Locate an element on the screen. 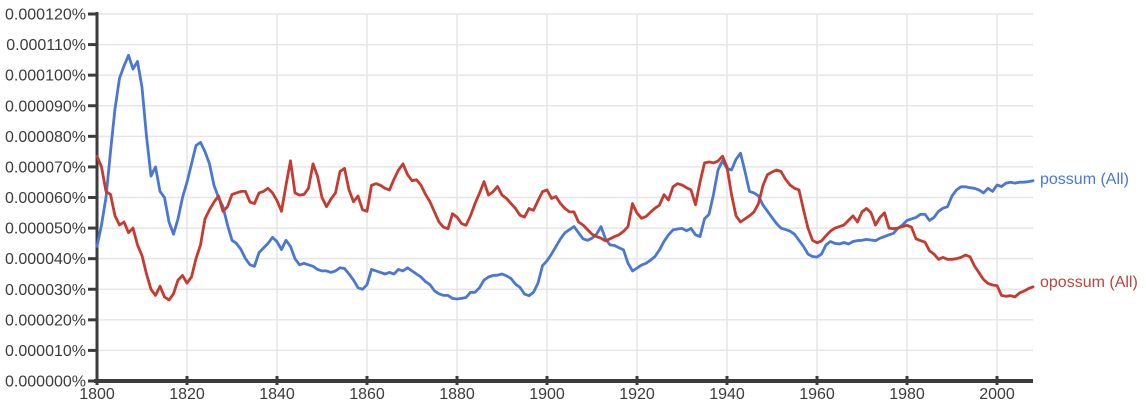 The width and height of the screenshot is (1145, 413). y-tick-label: 0.000070% is located at coordinates (45, 167).